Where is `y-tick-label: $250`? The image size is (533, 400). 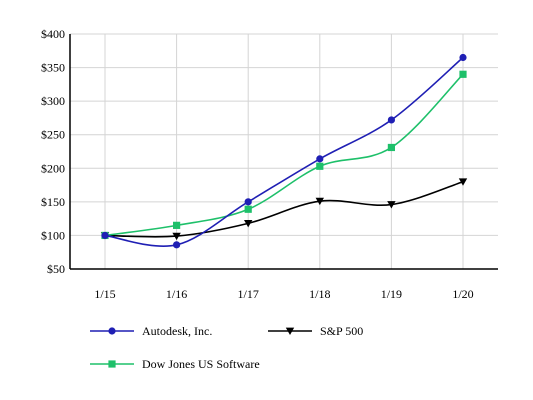 y-tick-label: $250 is located at coordinates (53, 135).